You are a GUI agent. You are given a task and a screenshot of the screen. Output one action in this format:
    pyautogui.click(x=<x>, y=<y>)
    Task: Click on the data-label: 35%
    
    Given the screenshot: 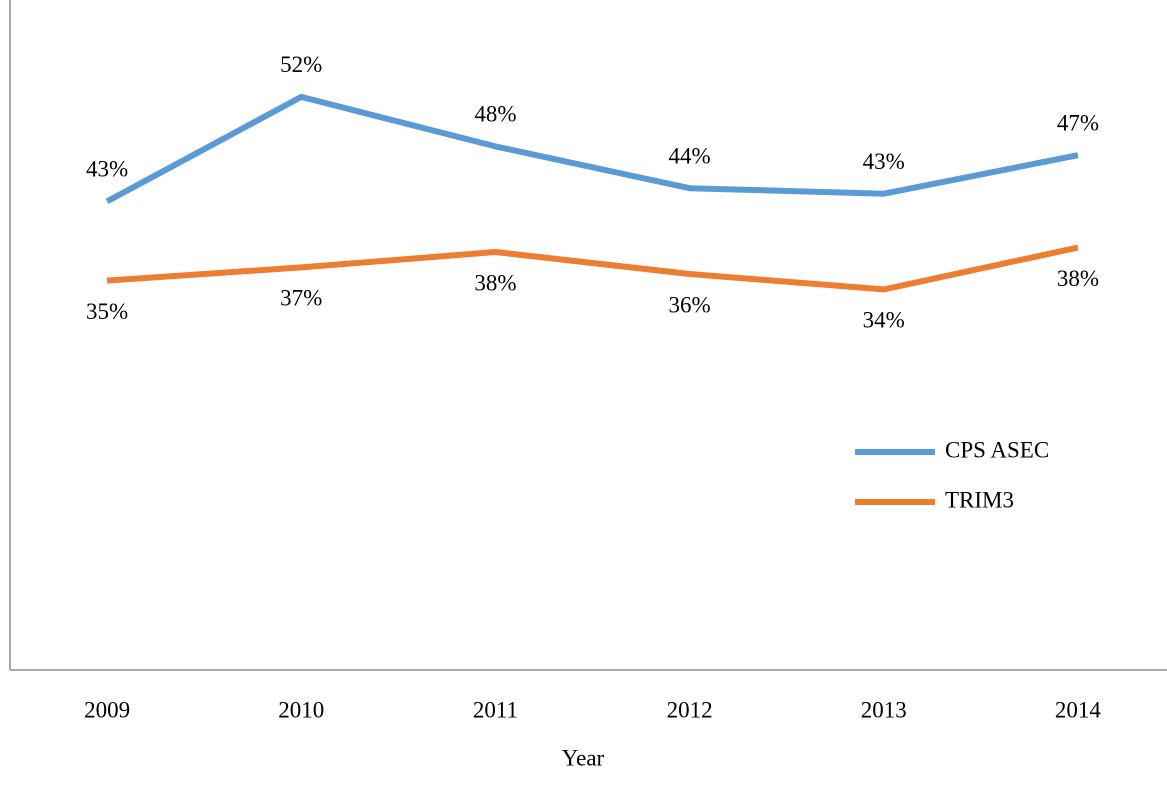 What is the action you would take?
    pyautogui.click(x=107, y=311)
    